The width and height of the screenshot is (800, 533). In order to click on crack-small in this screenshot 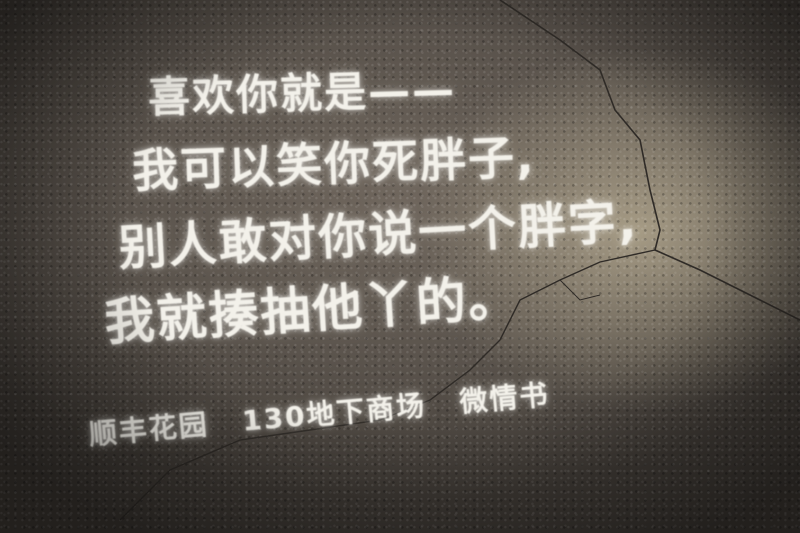, I will do `click(580, 290)`.